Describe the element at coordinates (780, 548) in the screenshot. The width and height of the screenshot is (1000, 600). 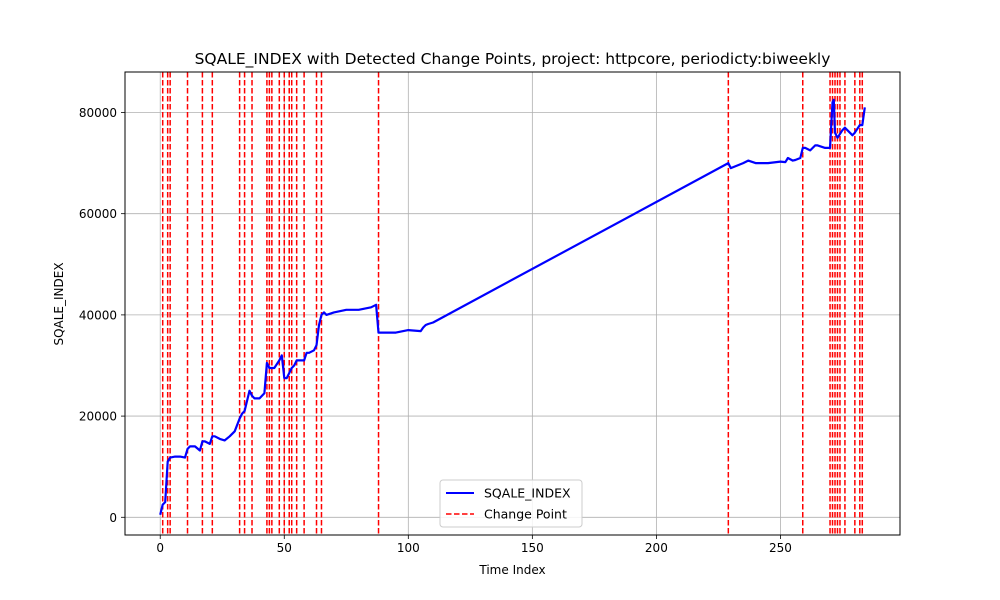
I see `x-tick-label: 250` at that location.